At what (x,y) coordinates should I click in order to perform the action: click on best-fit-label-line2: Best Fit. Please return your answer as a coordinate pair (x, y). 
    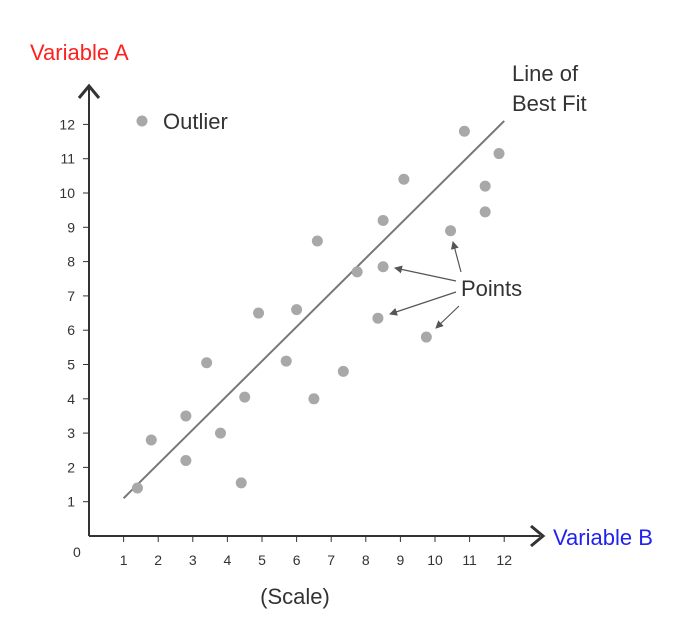
    Looking at the image, I should click on (549, 103).